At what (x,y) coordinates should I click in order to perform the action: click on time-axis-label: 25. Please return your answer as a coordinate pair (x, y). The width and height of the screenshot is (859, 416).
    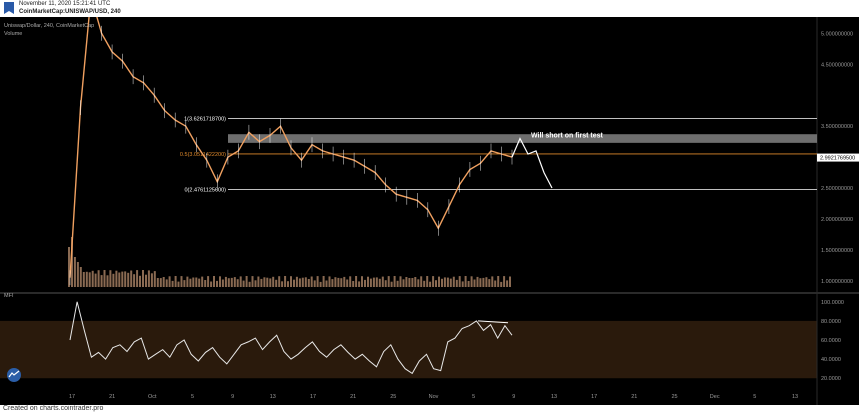
    Looking at the image, I should click on (393, 397).